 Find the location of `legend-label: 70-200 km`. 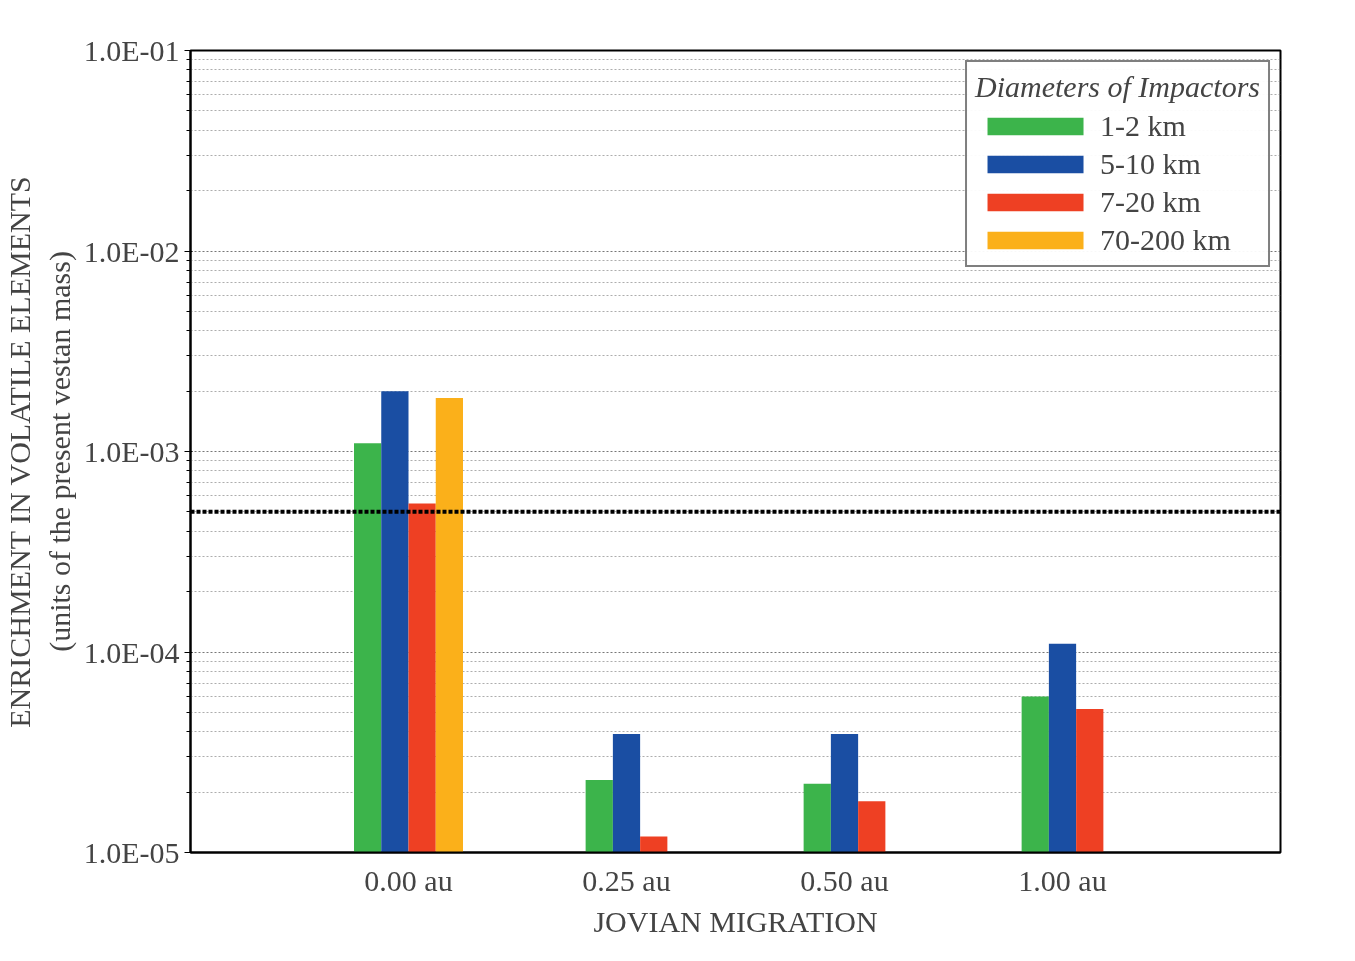

legend-label: 70-200 km is located at coordinates (1165, 240).